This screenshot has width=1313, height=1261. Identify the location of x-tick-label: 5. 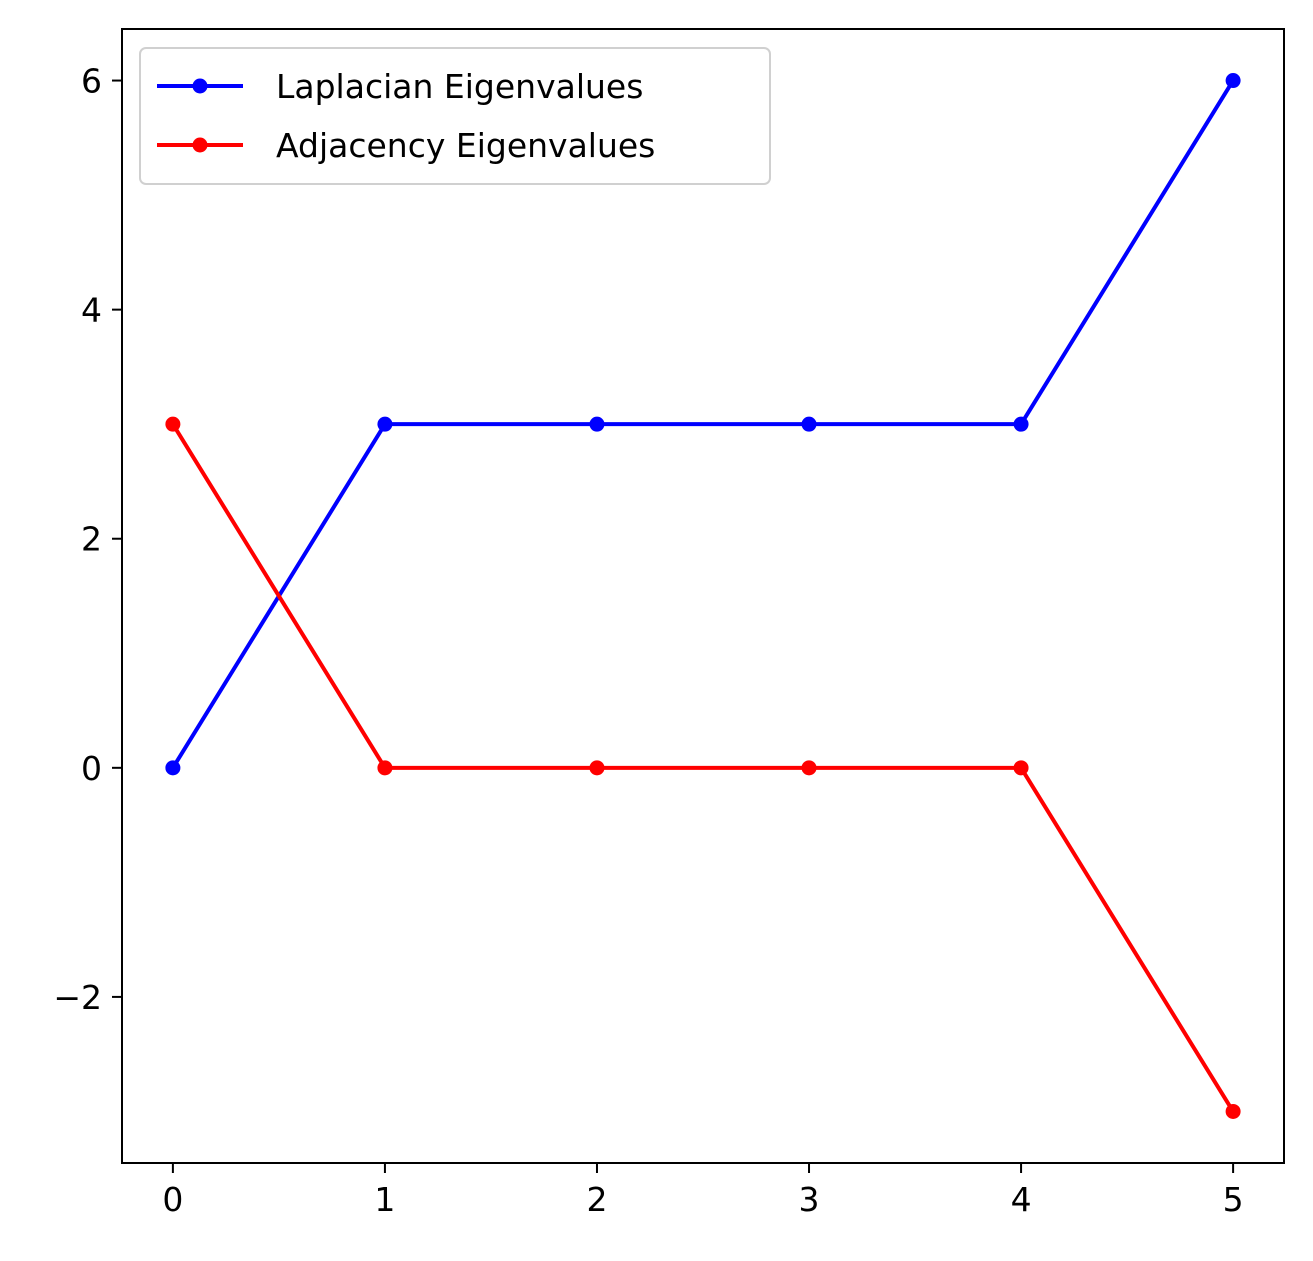
(1233, 1199).